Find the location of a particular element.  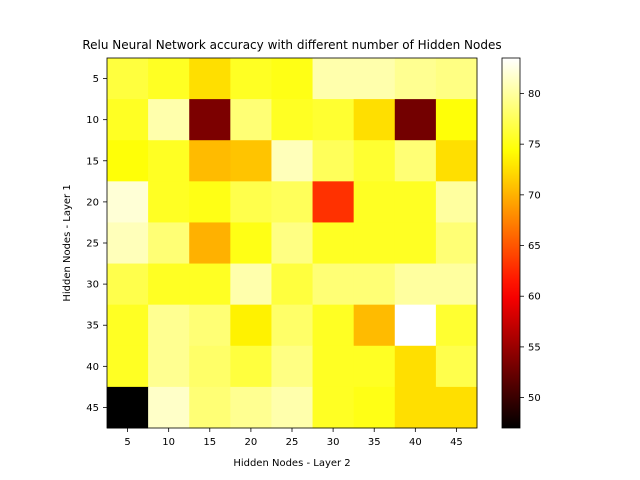

x-tick-label: 40 is located at coordinates (415, 442).